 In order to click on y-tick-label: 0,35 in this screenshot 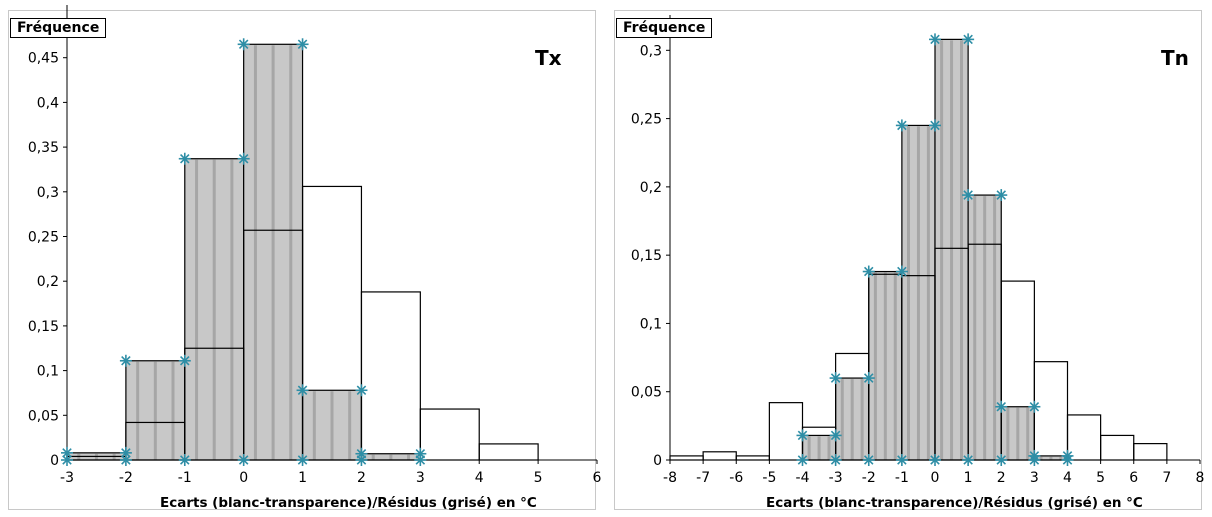, I will do `click(43, 148)`.